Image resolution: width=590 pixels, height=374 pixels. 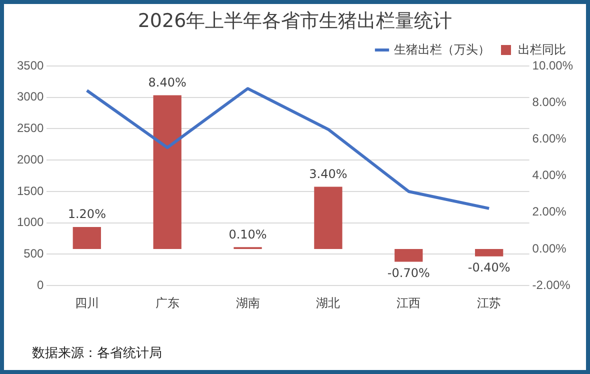 I want to click on y2-tick-label: 4.00%, so click(x=549, y=175).